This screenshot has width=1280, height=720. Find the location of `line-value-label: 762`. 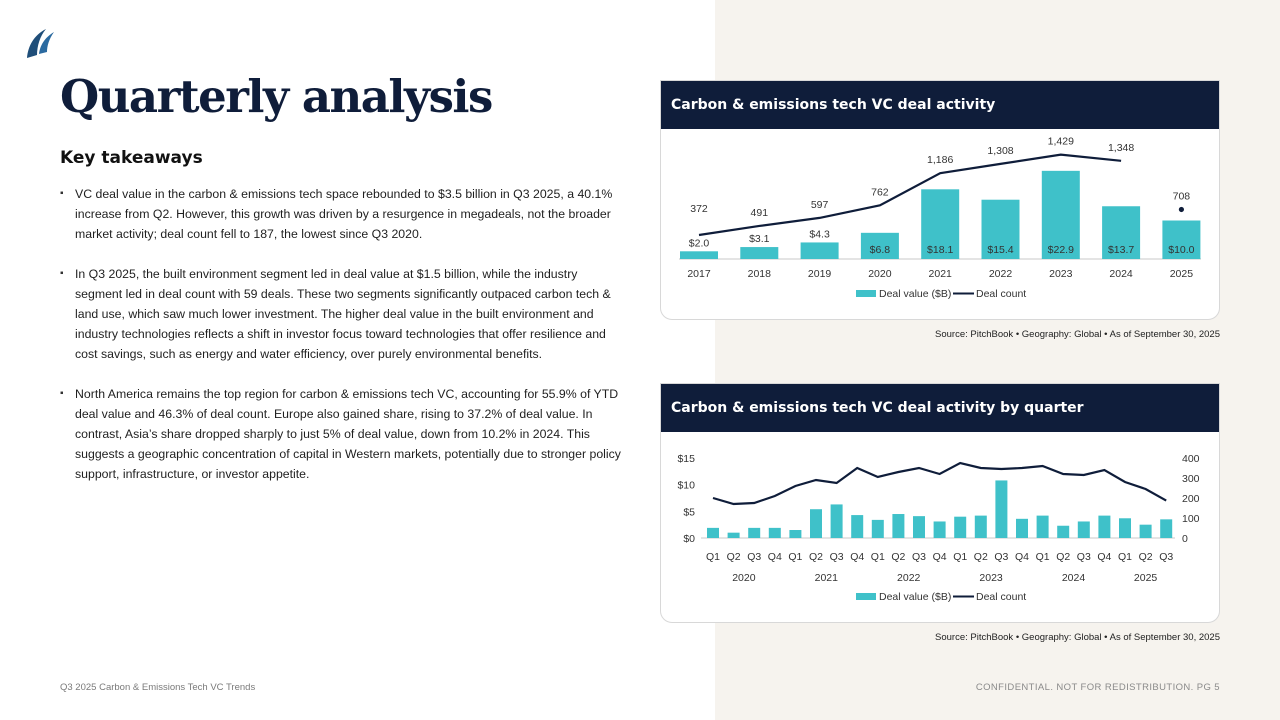

line-value-label: 762 is located at coordinates (880, 192).